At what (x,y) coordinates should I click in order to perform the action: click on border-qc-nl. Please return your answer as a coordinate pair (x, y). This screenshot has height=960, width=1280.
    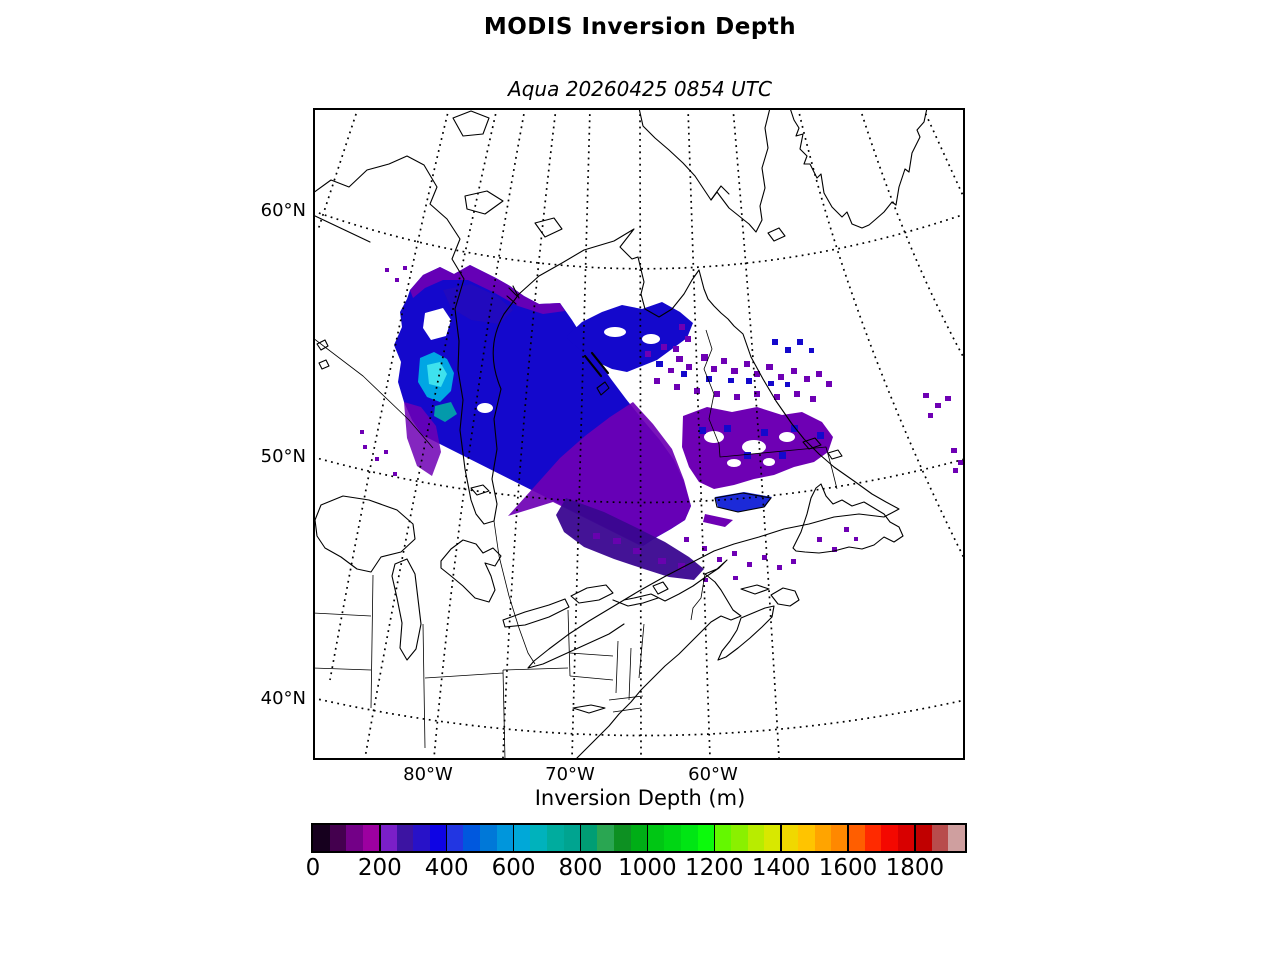
    Looking at the image, I should click on (770, 409).